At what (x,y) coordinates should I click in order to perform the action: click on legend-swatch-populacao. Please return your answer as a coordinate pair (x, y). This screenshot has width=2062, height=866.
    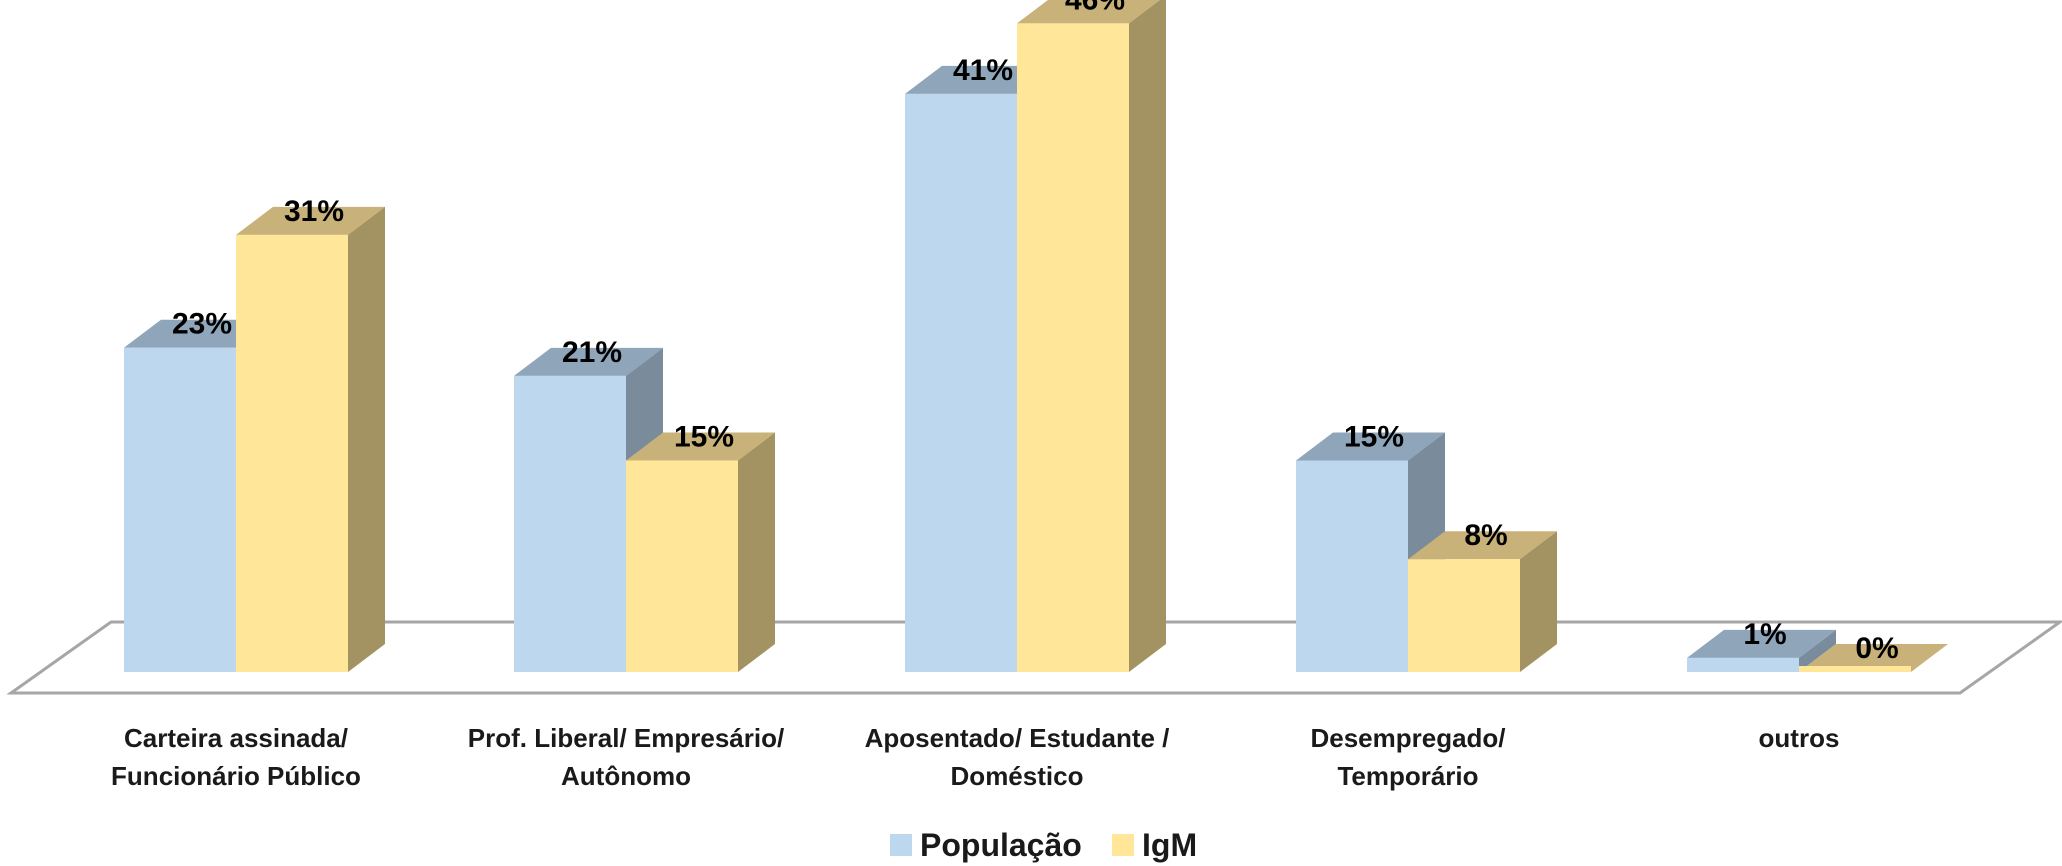
    Looking at the image, I should click on (901, 845).